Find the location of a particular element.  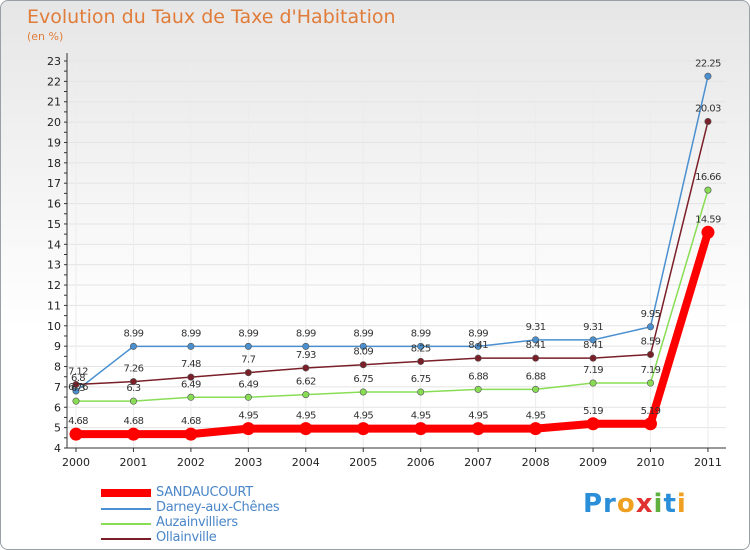

y-tick-label: 23 is located at coordinates (54, 61).